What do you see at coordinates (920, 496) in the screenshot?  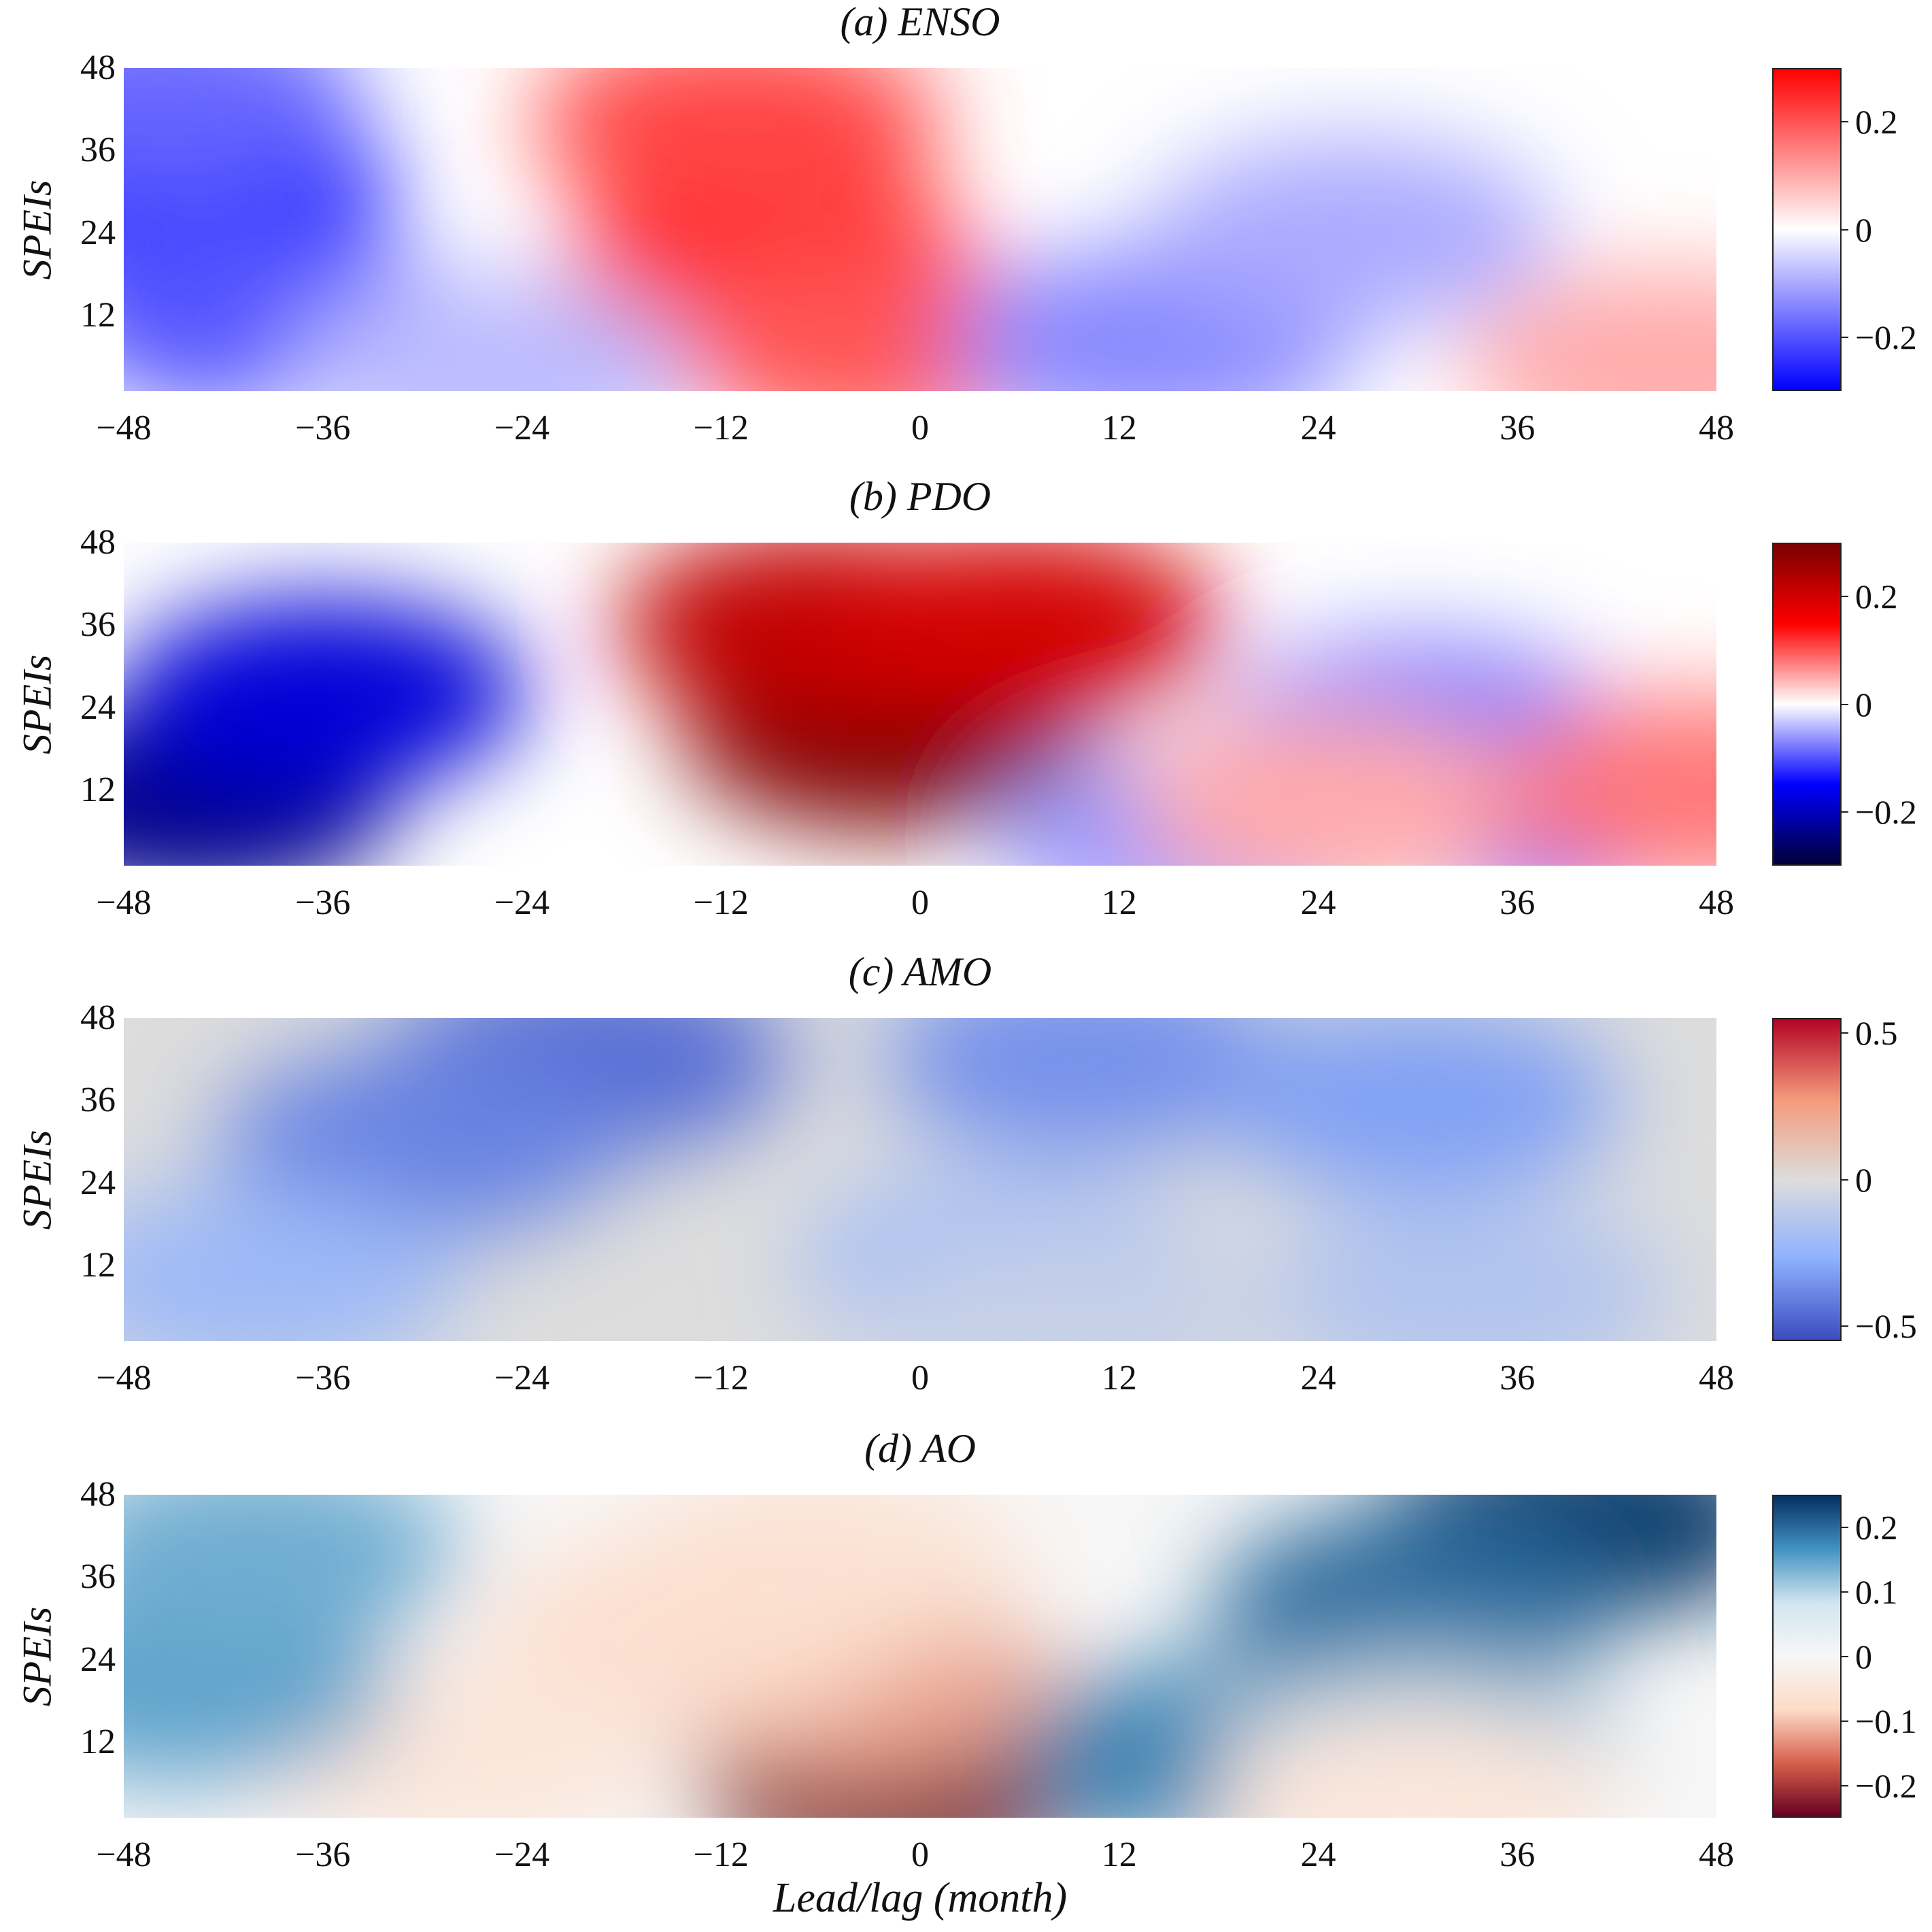 I see `panel-title: (b) PDO` at bounding box center [920, 496].